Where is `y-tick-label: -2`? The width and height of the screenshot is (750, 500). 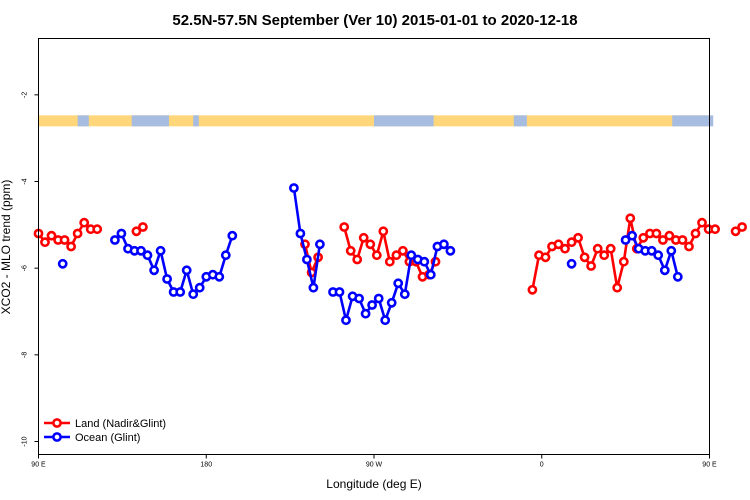
y-tick-label: -2 is located at coordinates (25, 95).